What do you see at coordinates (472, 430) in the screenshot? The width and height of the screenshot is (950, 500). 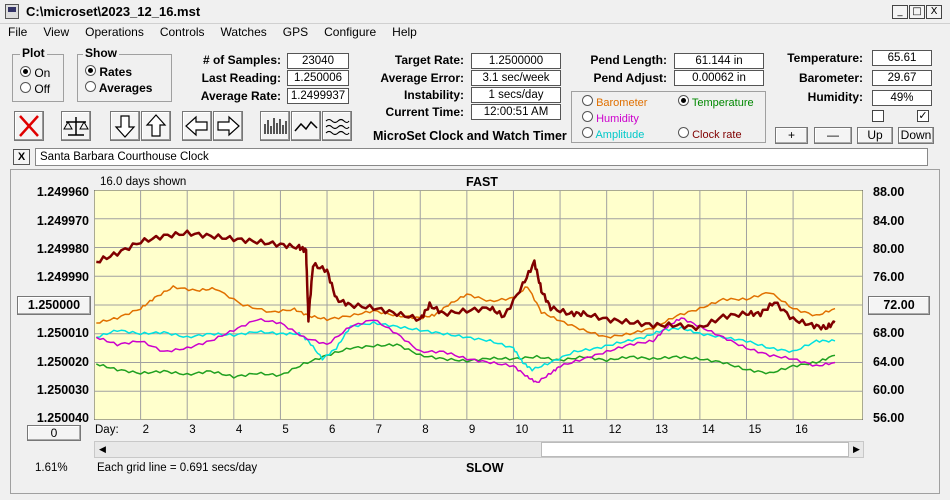 I see `x-tick-label: 9` at bounding box center [472, 430].